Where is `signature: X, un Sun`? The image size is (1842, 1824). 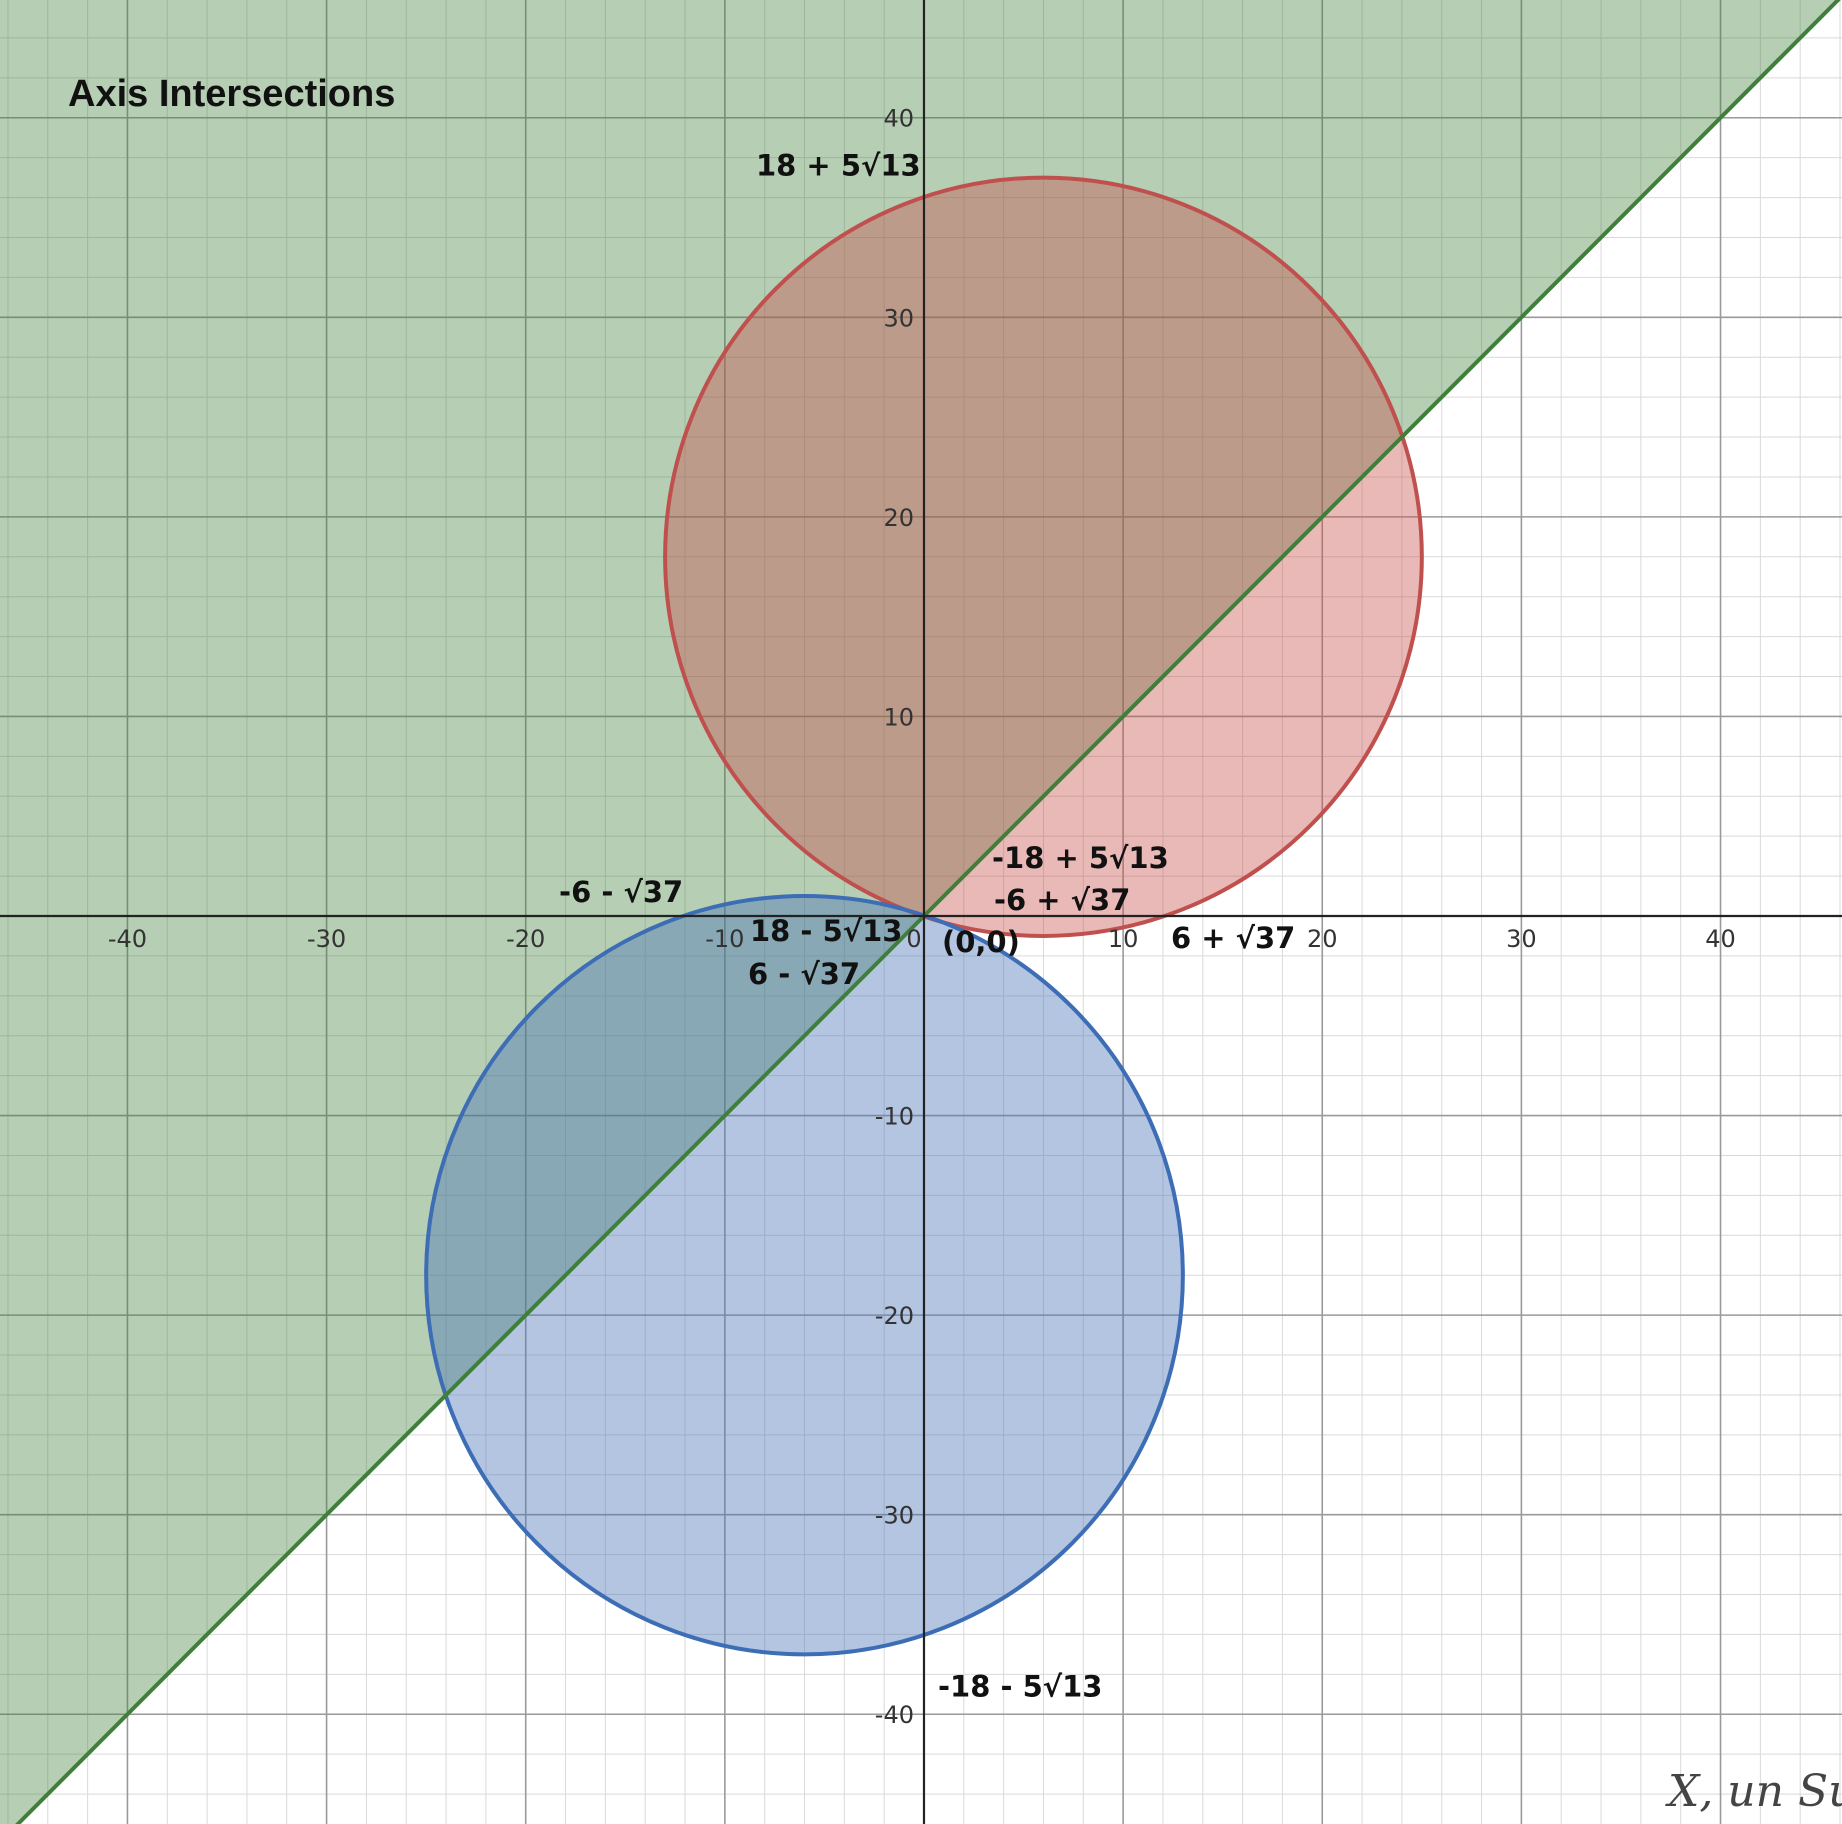 signature: X, un Sun is located at coordinates (1753, 1791).